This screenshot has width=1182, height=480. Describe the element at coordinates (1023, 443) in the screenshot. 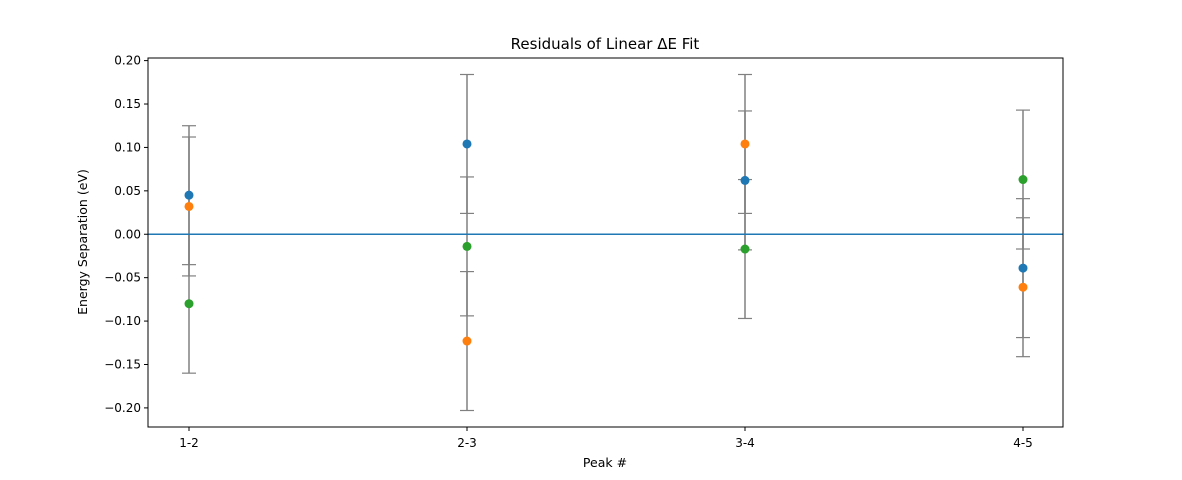

I see `x-tick-label: 4-5` at that location.